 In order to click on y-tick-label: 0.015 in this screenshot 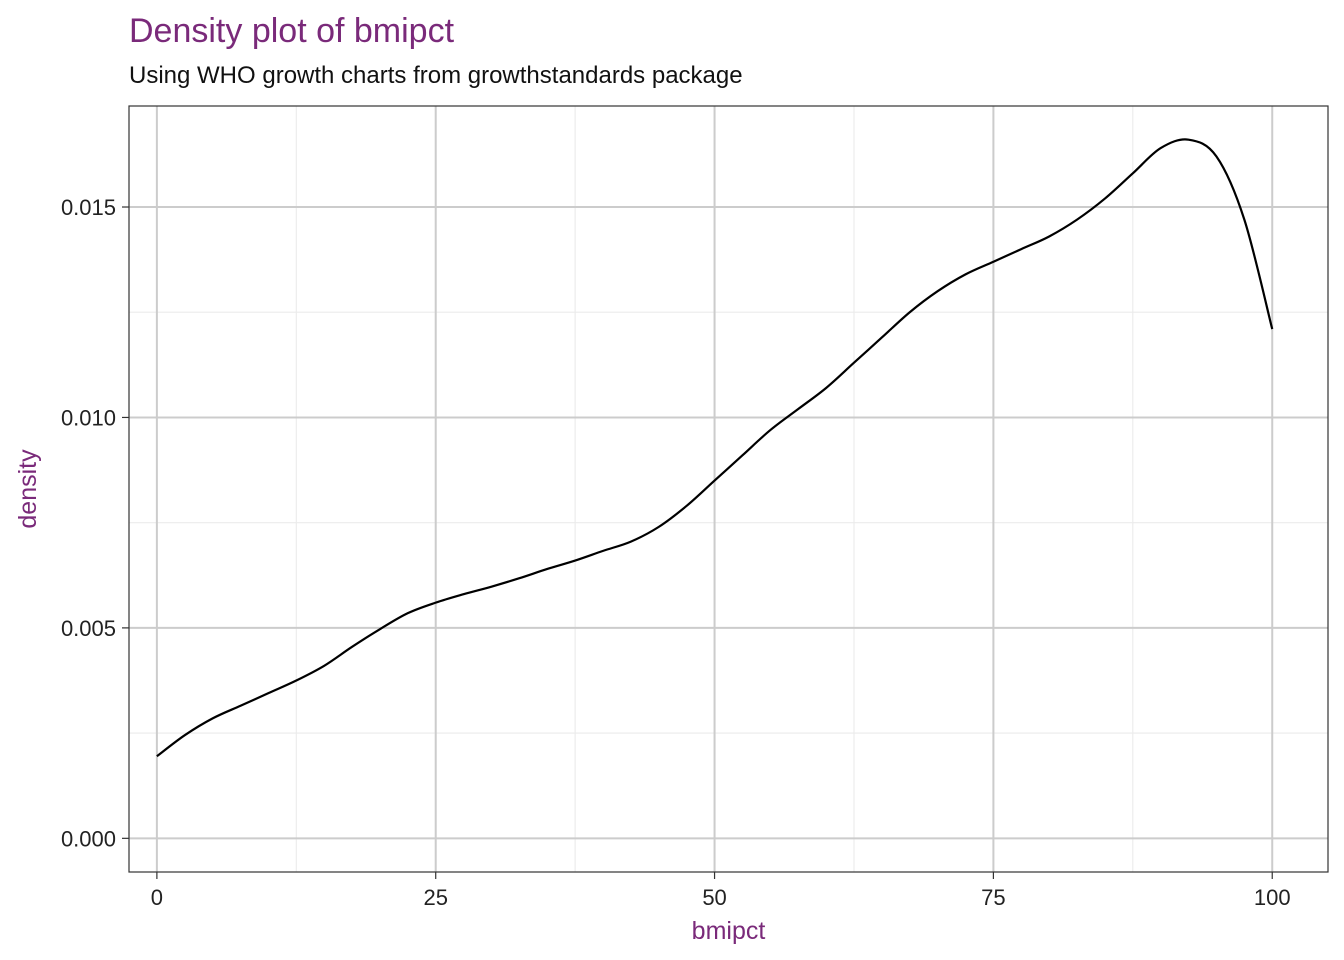, I will do `click(88, 207)`.